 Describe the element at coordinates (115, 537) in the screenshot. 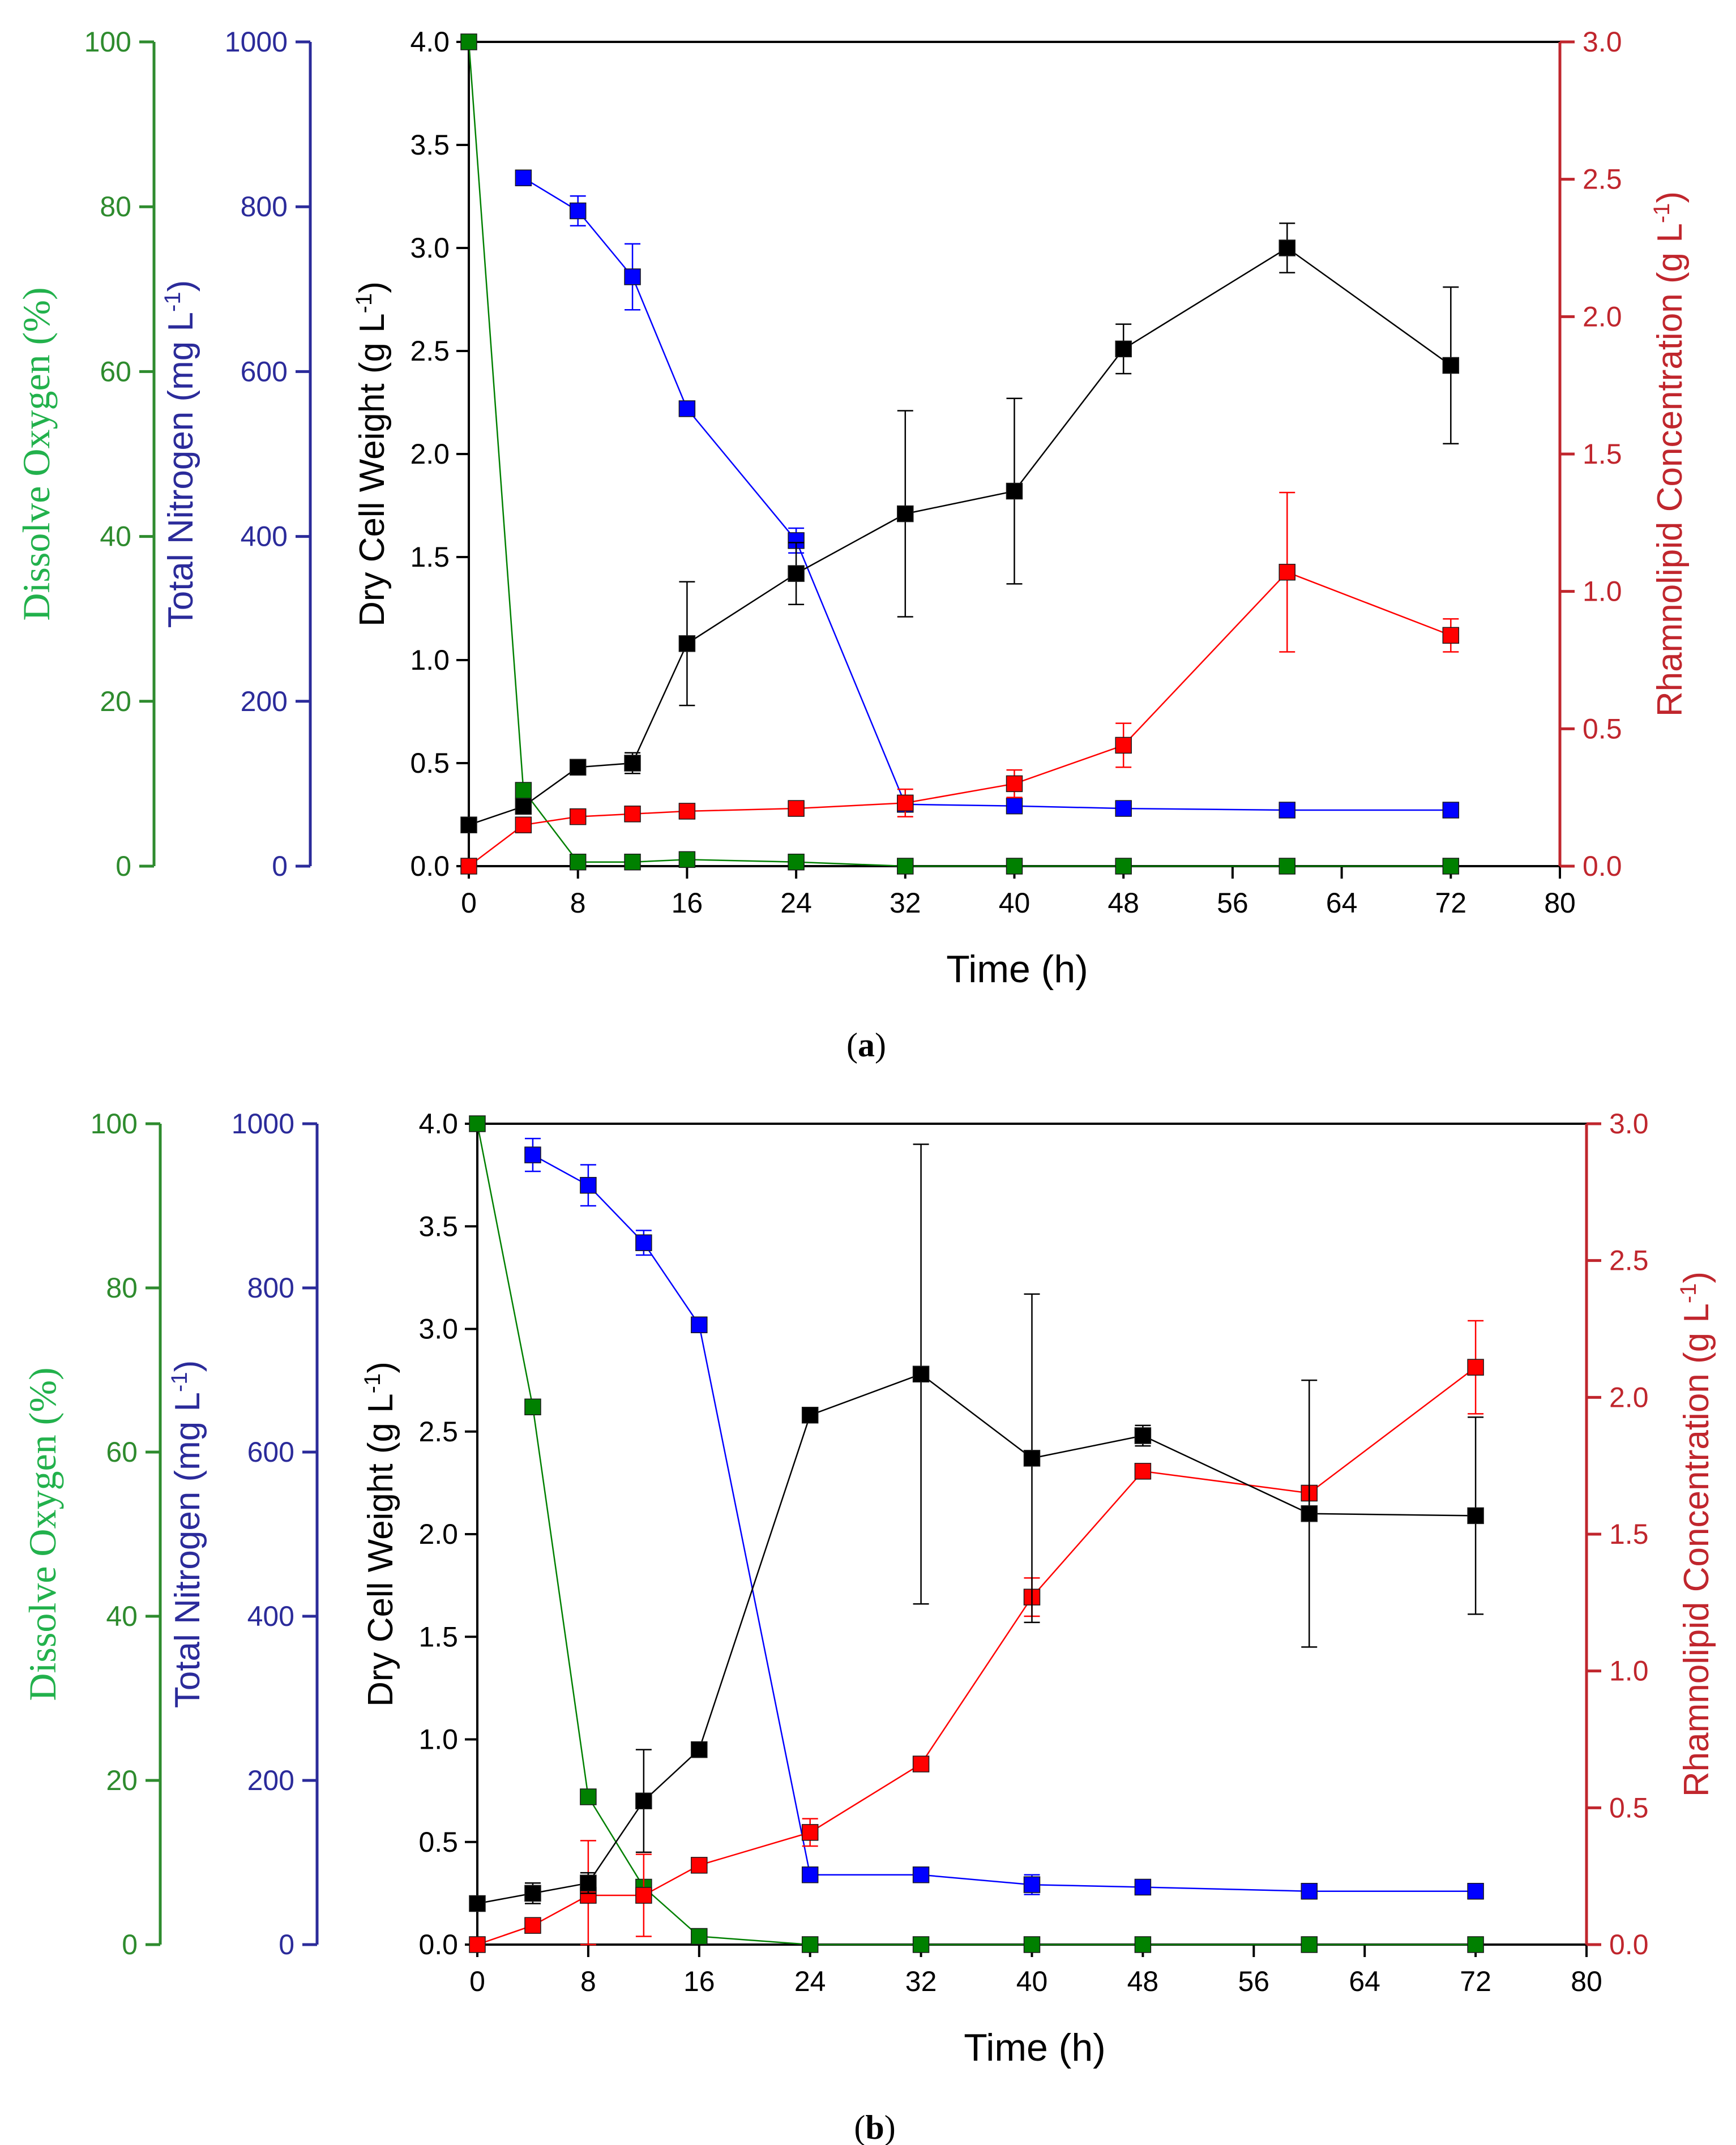

I see `oxygen-tick-label: 40` at that location.